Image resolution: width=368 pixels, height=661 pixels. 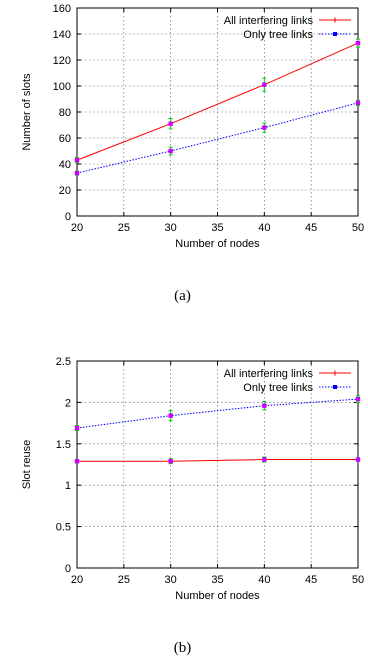 I want to click on y-tick-label: 1.5, so click(x=63, y=445).